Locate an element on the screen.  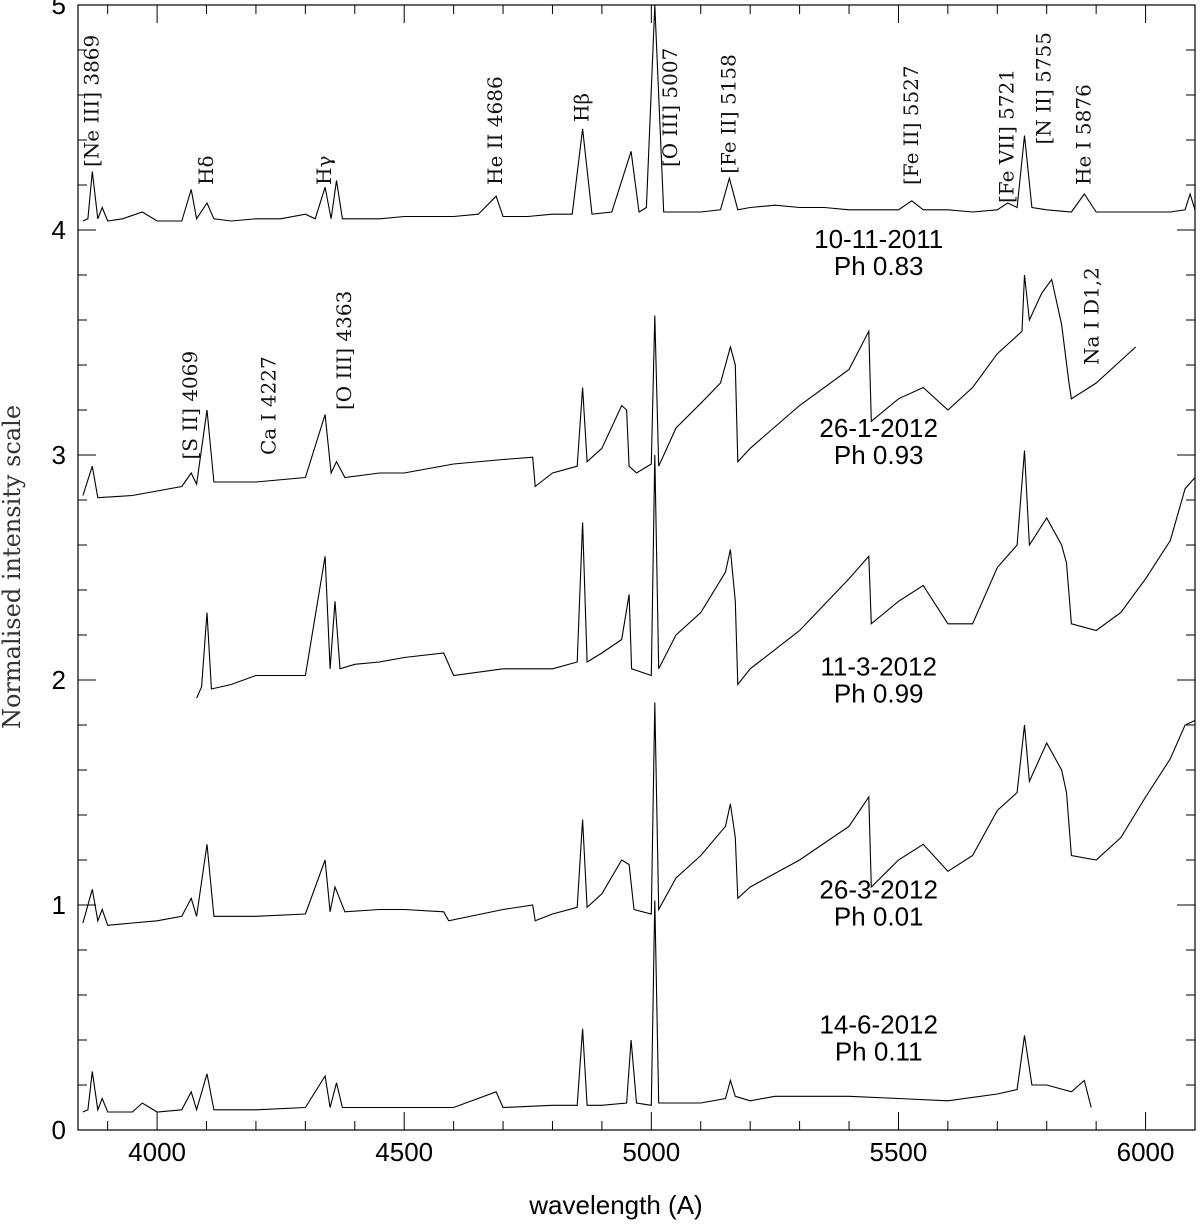
x-tick-label: 4000 is located at coordinates (157, 1152).